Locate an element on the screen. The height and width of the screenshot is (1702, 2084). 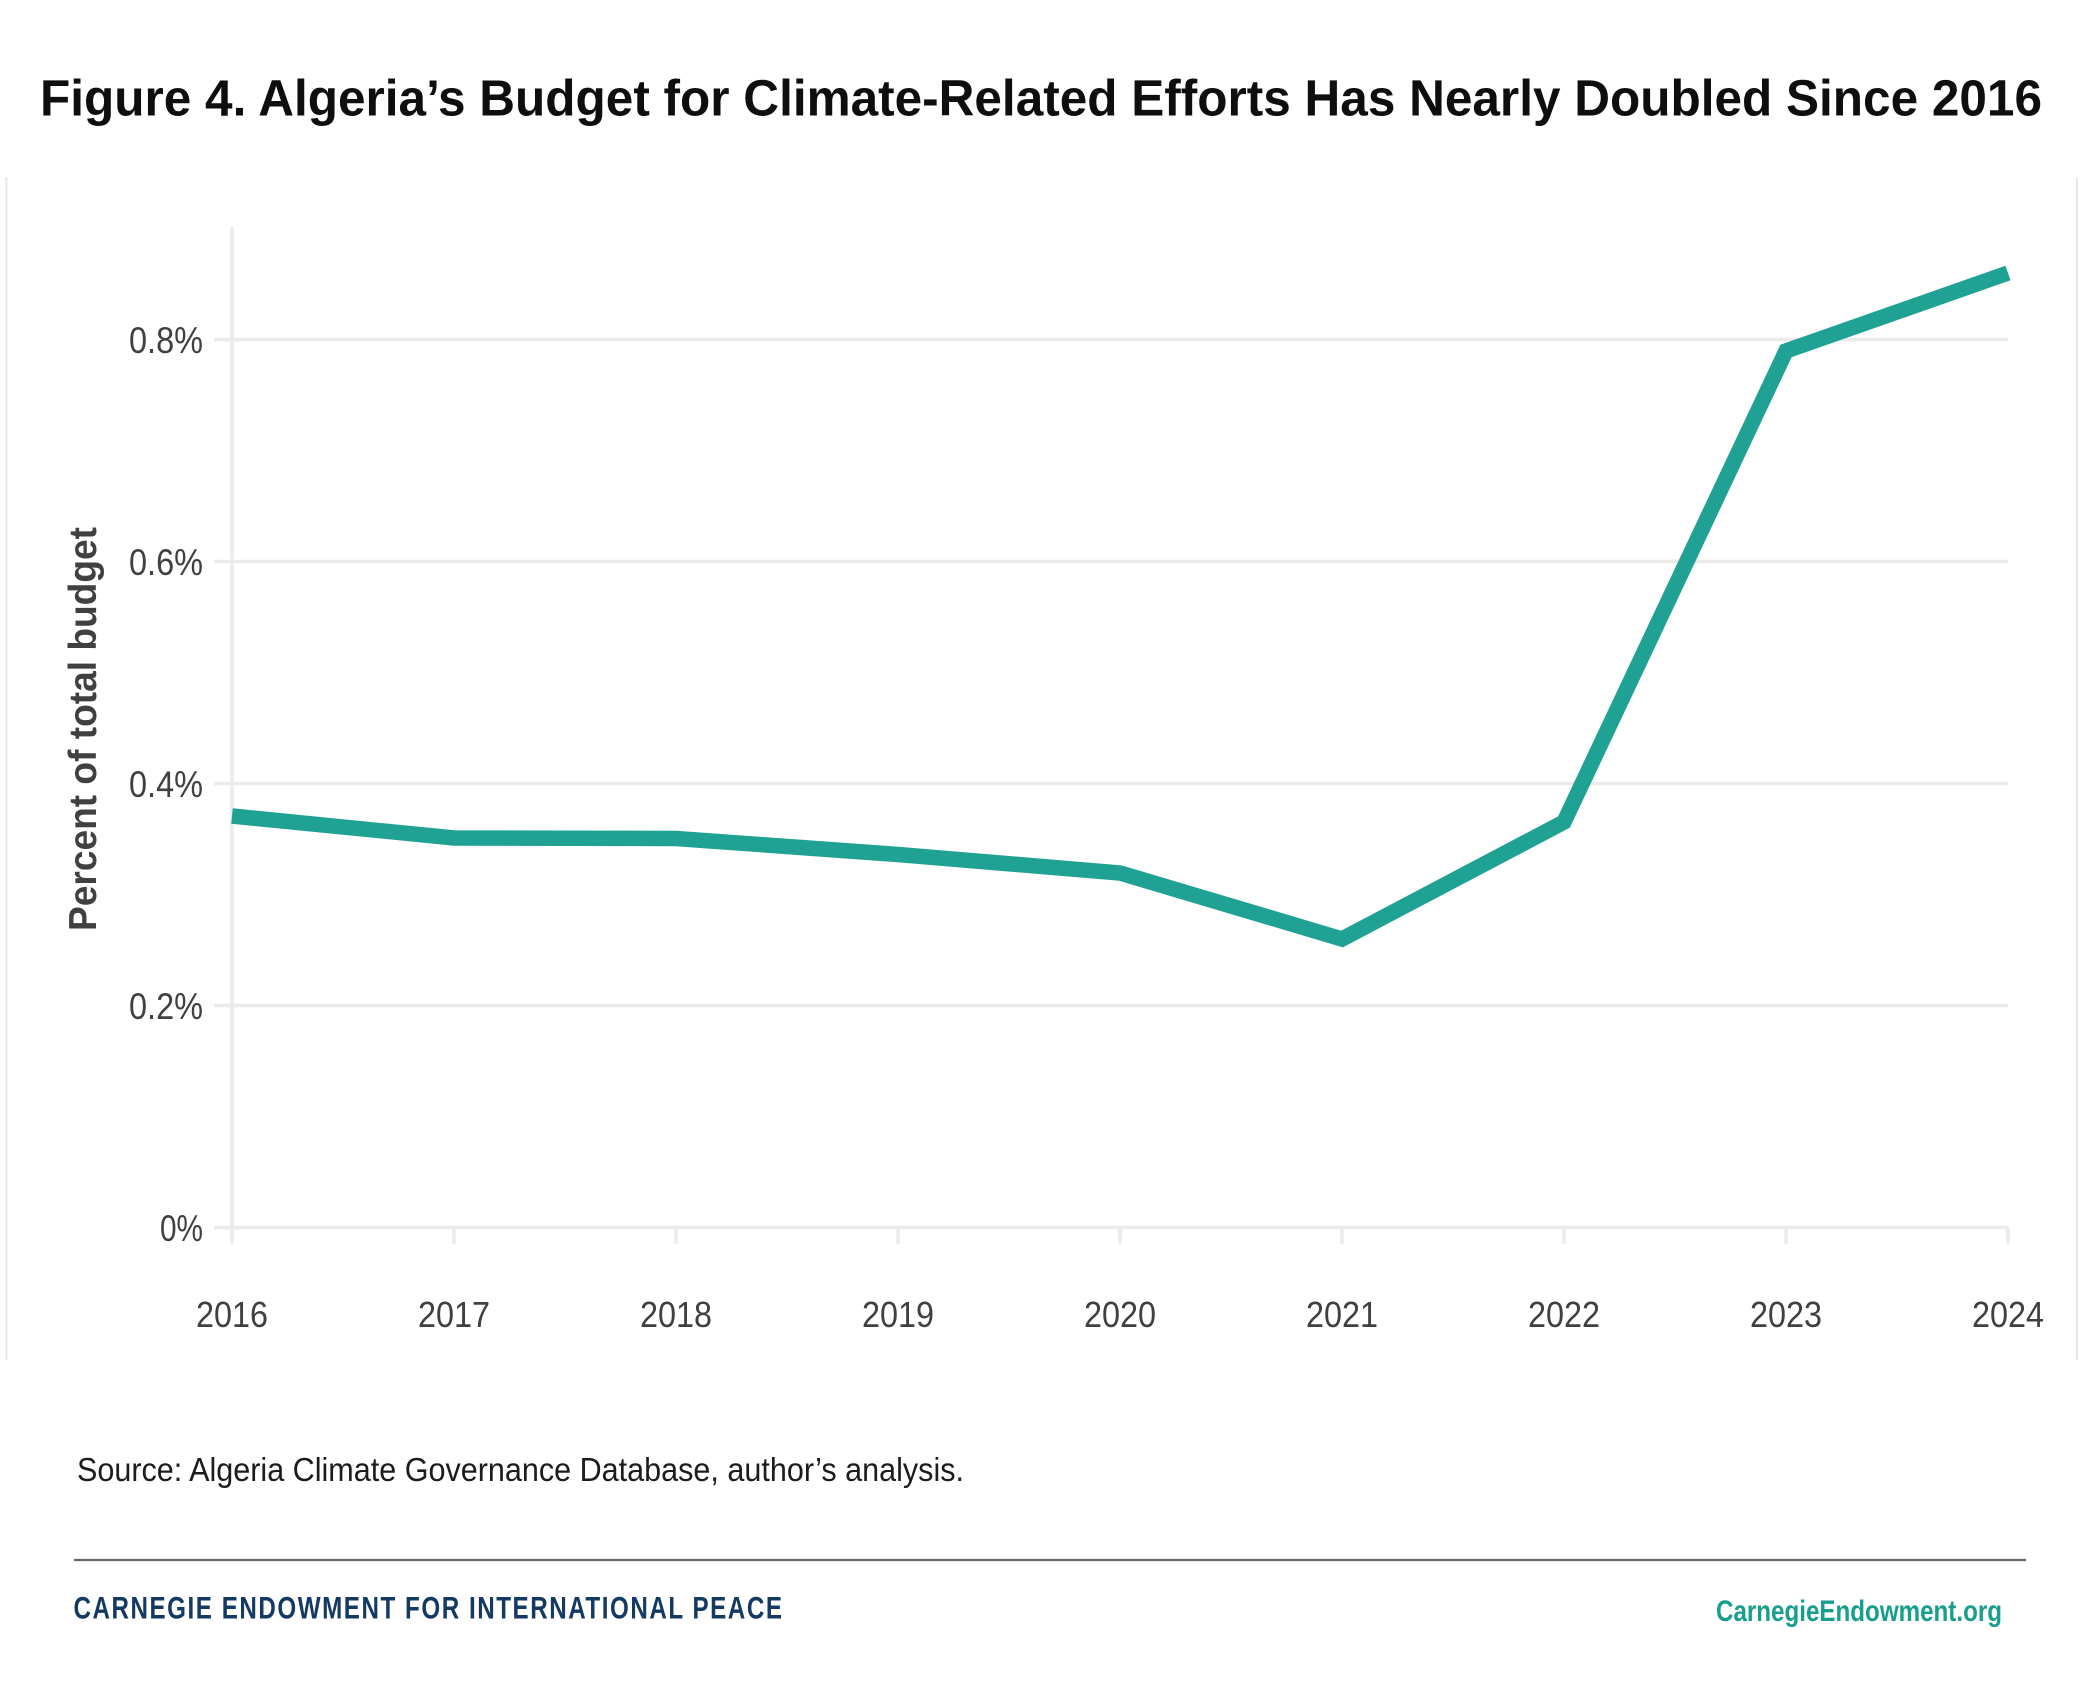
svg-text: 2023 is located at coordinates (1786, 1314).